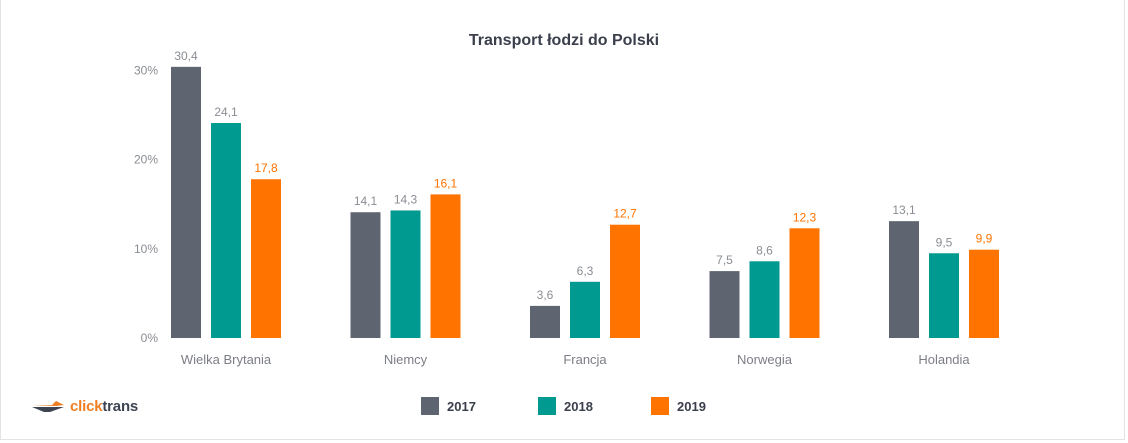 Image resolution: width=1128 pixels, height=443 pixels. What do you see at coordinates (545, 295) in the screenshot?
I see `data-label-2017-2: 3,6` at bounding box center [545, 295].